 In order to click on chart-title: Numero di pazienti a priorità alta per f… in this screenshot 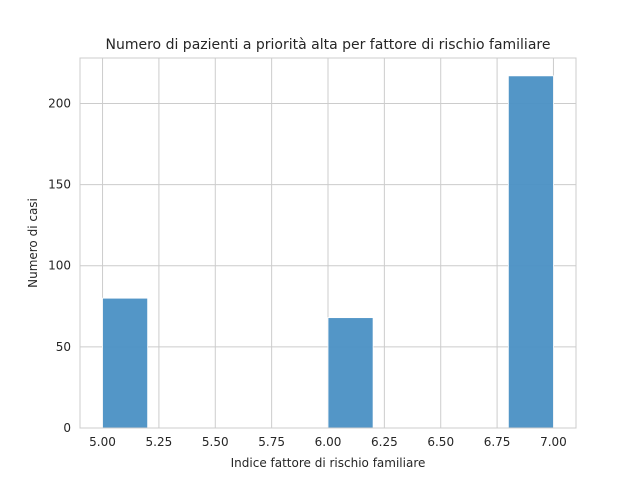, I will do `click(328, 45)`.